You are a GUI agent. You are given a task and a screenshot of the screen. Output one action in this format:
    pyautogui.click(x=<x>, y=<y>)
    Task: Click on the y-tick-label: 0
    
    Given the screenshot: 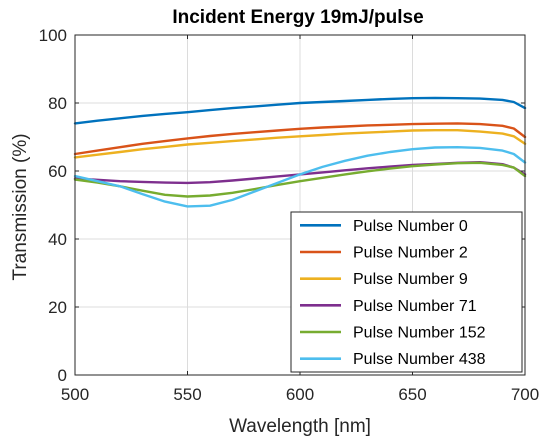 What is the action you would take?
    pyautogui.click(x=62, y=375)
    